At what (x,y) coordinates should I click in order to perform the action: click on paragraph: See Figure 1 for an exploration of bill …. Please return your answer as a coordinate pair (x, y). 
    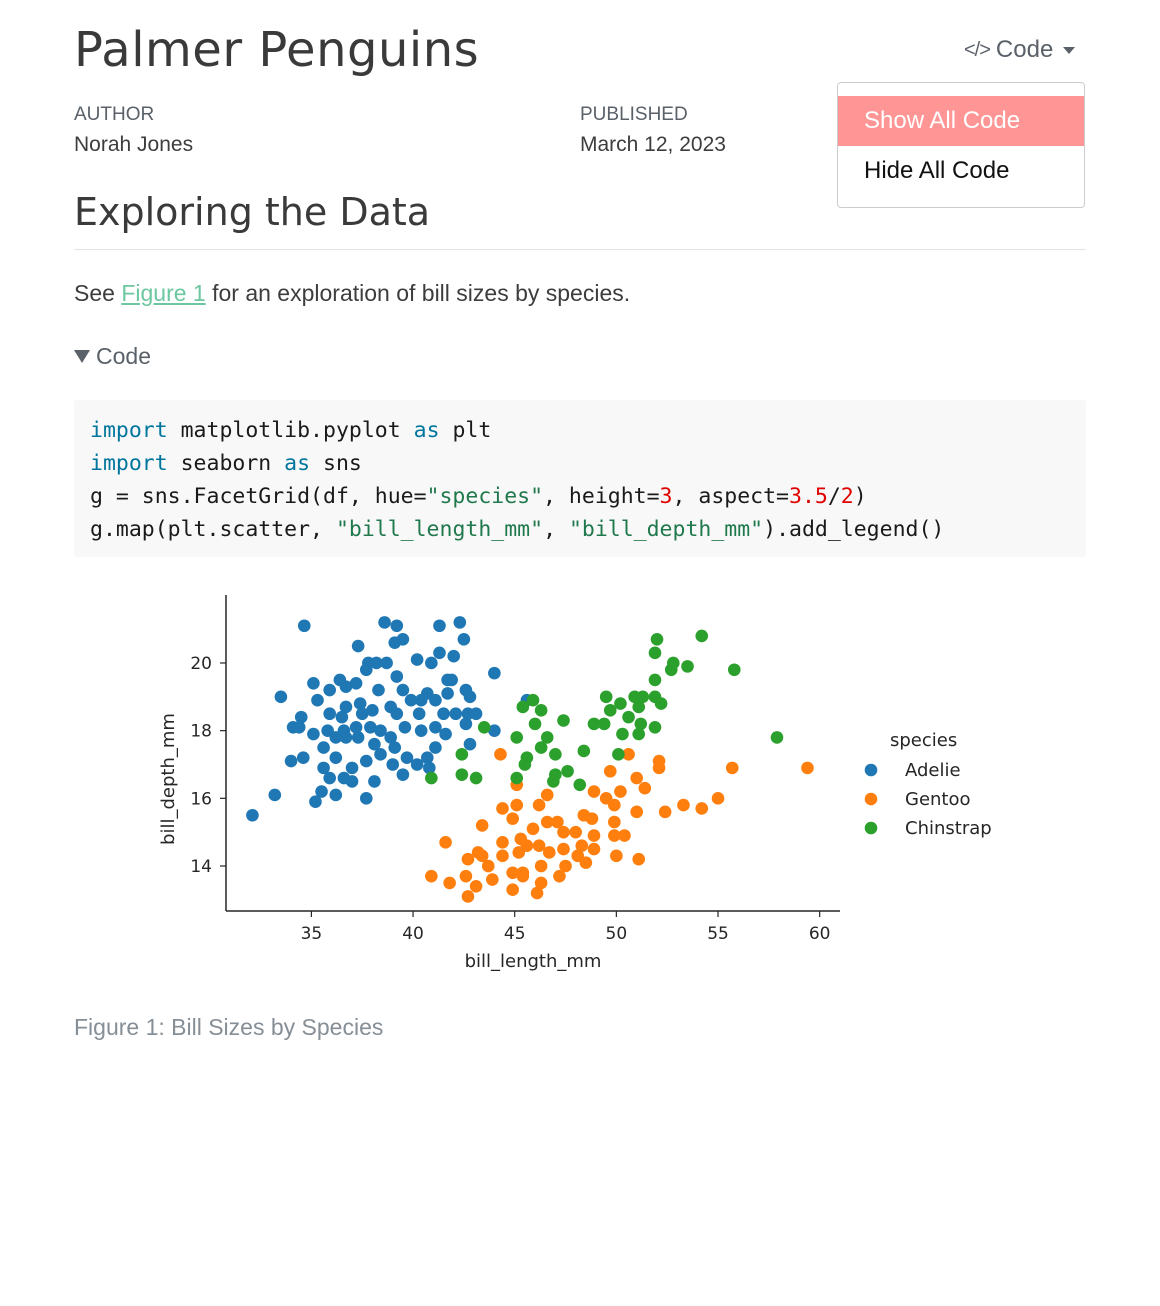
    Looking at the image, I should click on (352, 293).